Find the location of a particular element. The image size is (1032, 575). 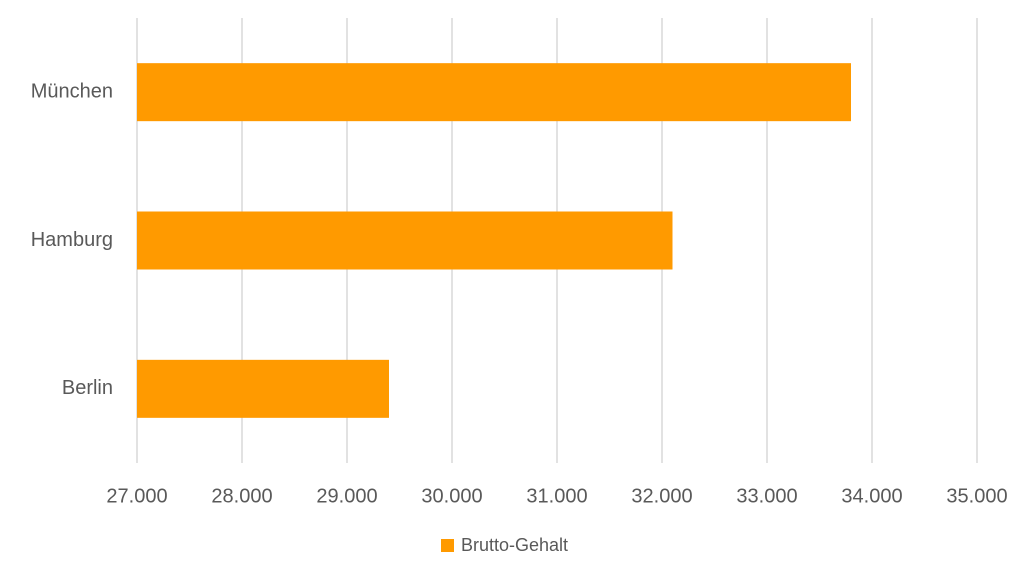

x-tick-label: 33.000 is located at coordinates (766, 496).